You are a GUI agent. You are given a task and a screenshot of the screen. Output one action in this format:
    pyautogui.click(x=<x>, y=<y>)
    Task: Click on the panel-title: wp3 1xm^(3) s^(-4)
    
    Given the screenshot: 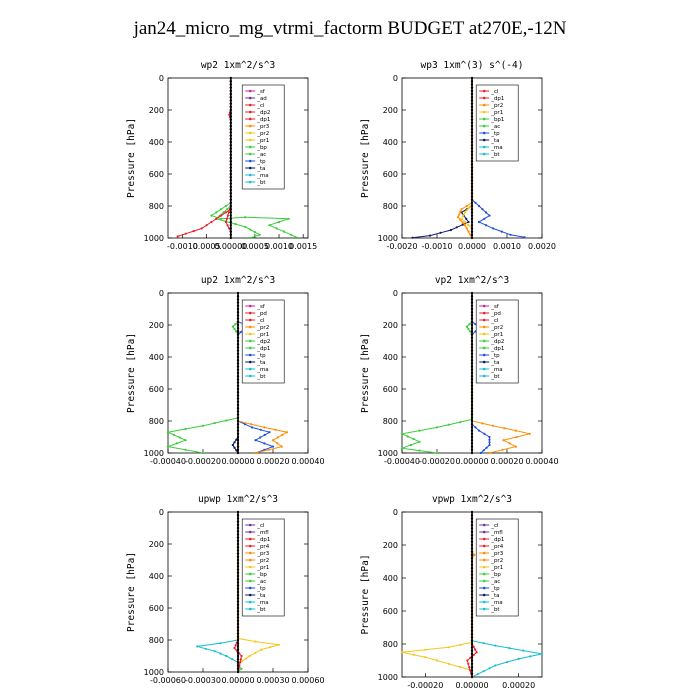 What is the action you would take?
    pyautogui.click(x=472, y=65)
    